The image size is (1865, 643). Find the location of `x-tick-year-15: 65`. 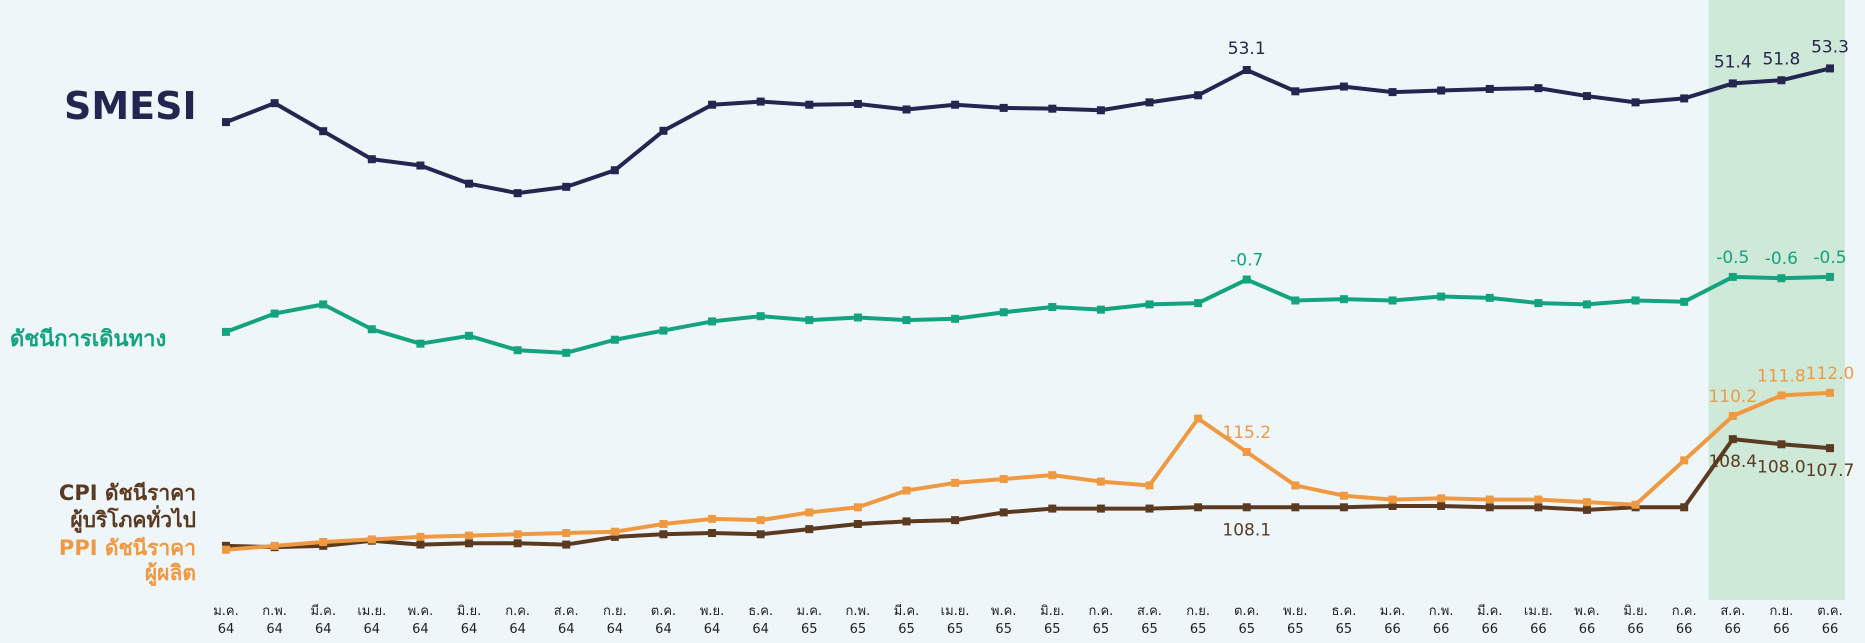

x-tick-year-15: 65 is located at coordinates (955, 629).